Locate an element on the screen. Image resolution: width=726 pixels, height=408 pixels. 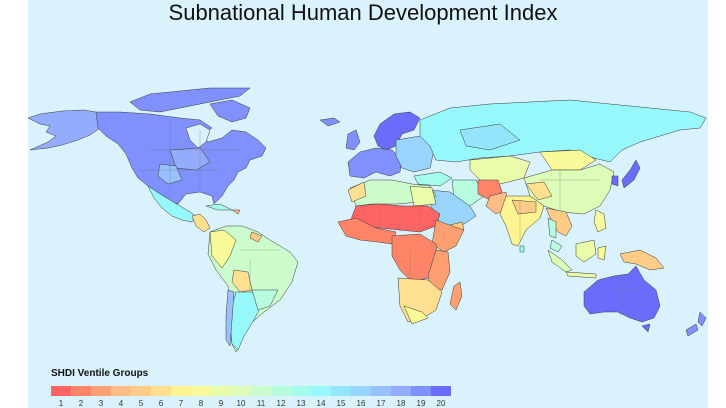
region-east-africa is located at coordinates (439, 270).